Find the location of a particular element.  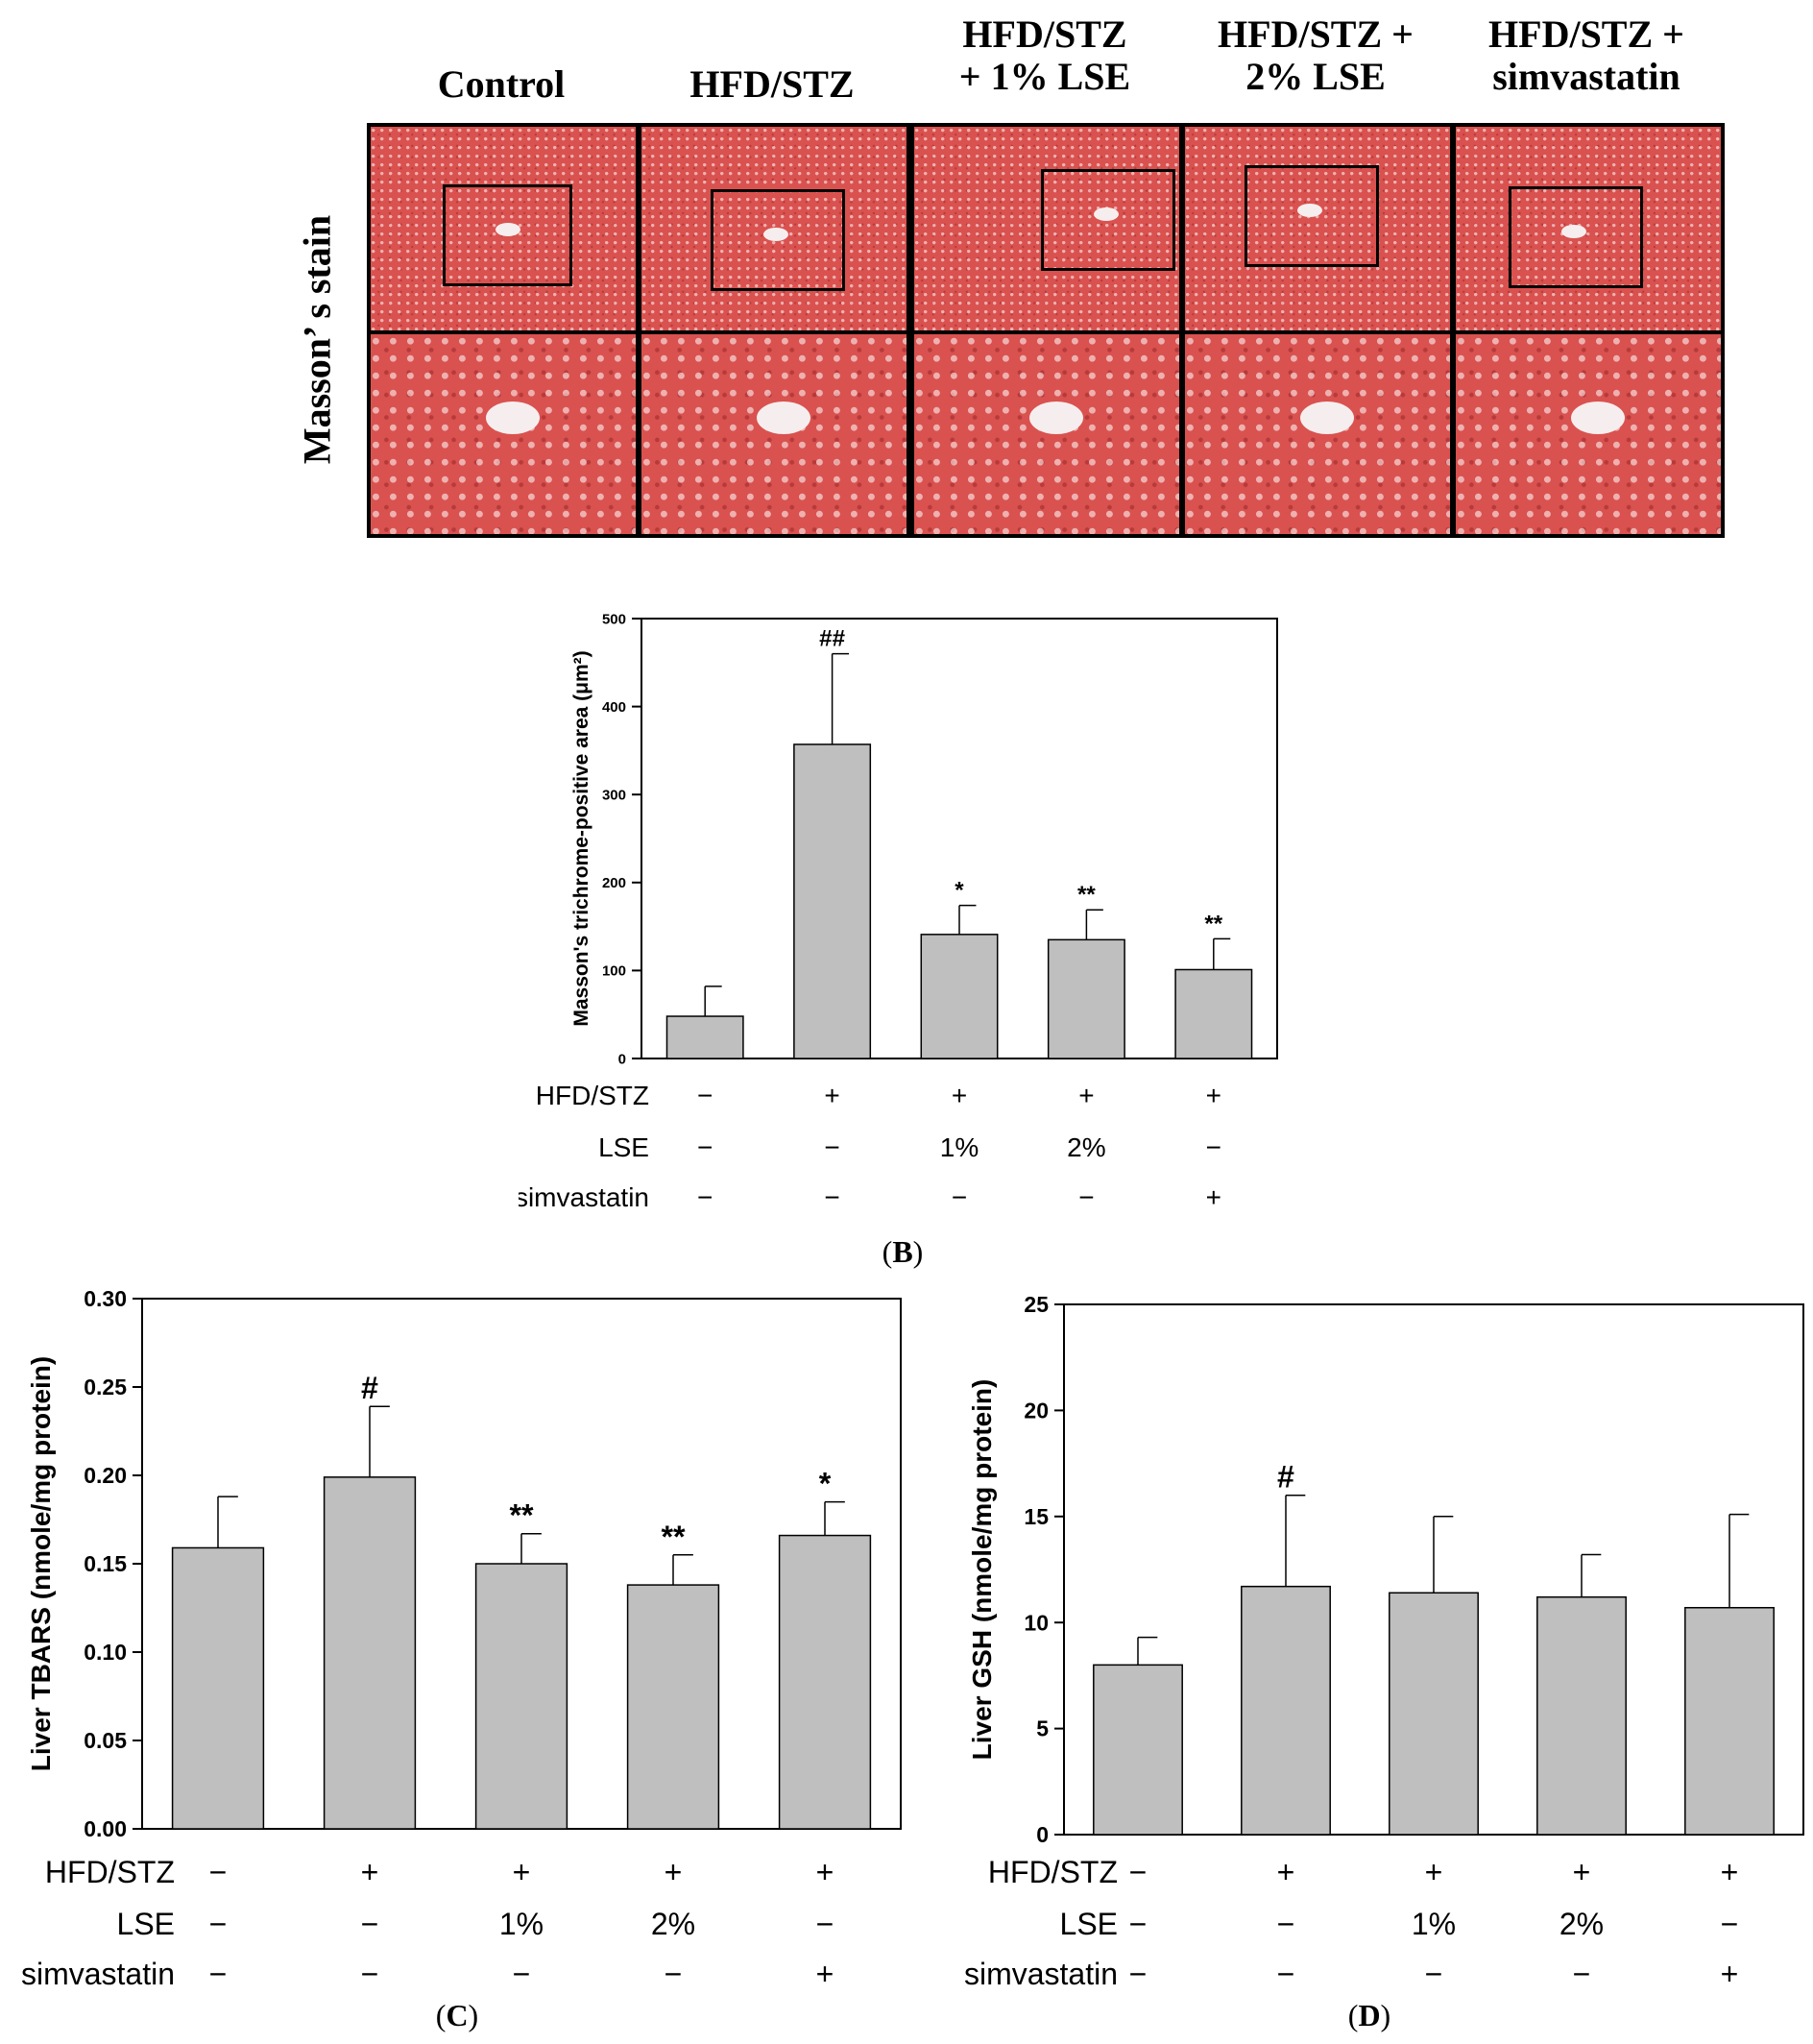

significance-mark: # is located at coordinates (1285, 1477).